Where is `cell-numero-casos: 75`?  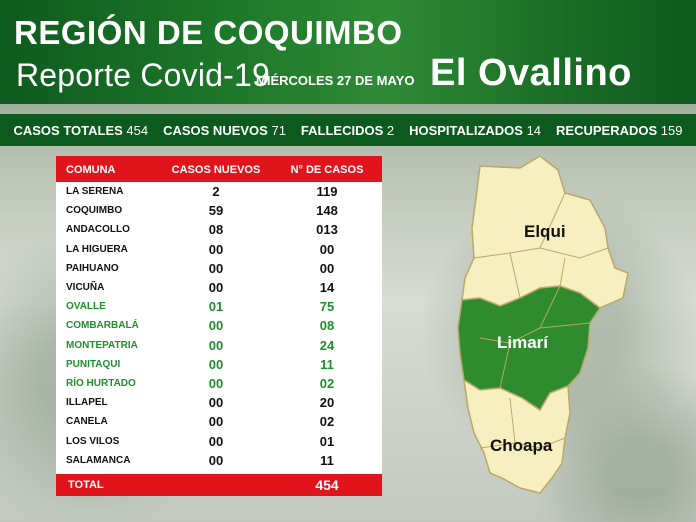 cell-numero-casos: 75 is located at coordinates (327, 307).